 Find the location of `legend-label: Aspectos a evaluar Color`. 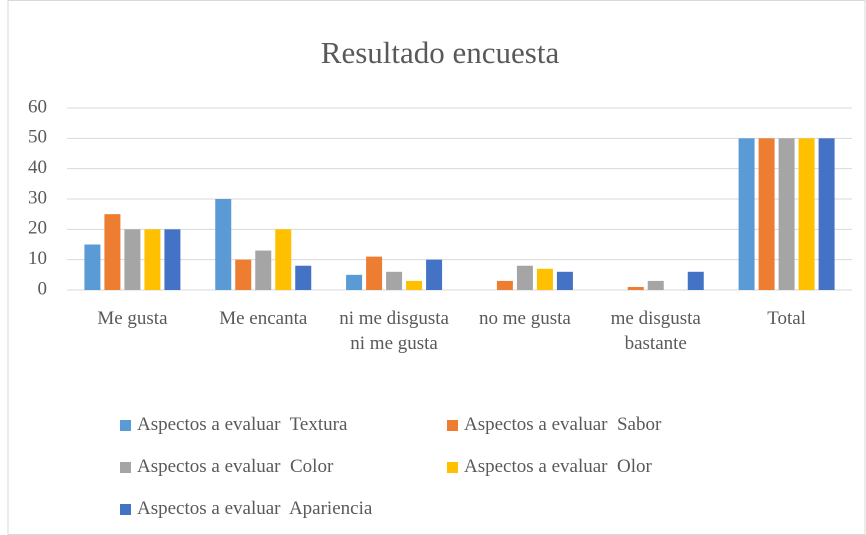

legend-label: Aspectos a evaluar Color is located at coordinates (235, 466).